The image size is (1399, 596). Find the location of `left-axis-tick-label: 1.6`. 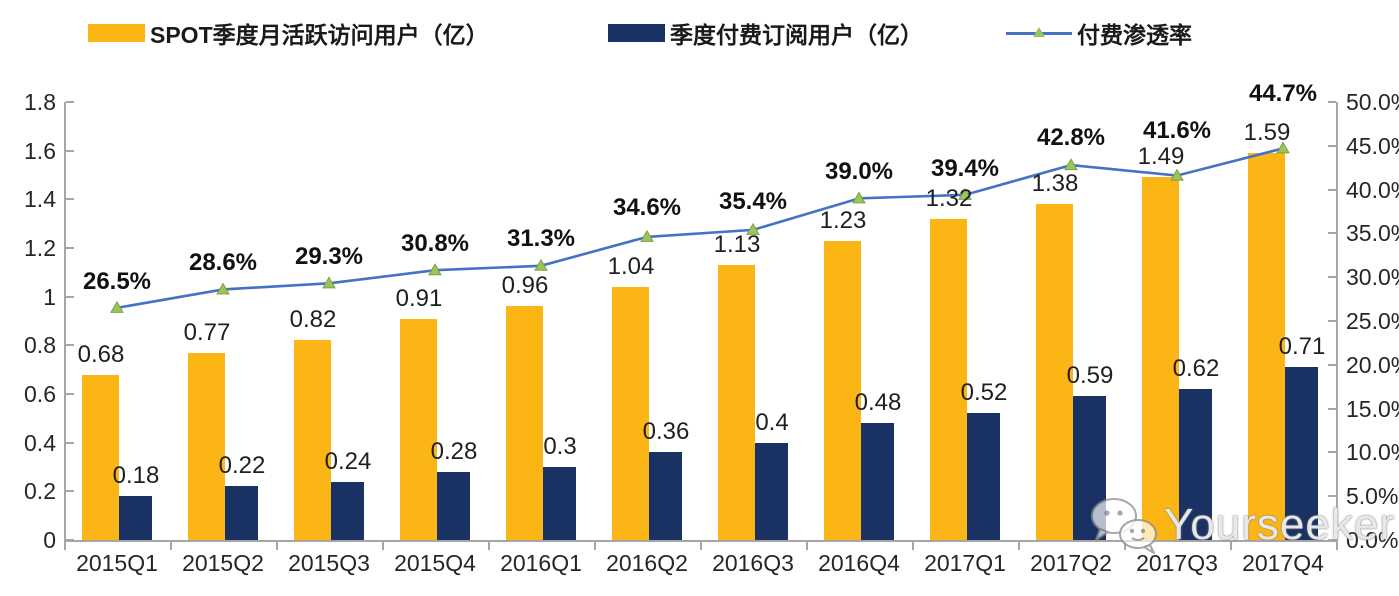

left-axis-tick-label: 1.6 is located at coordinates (40, 150).